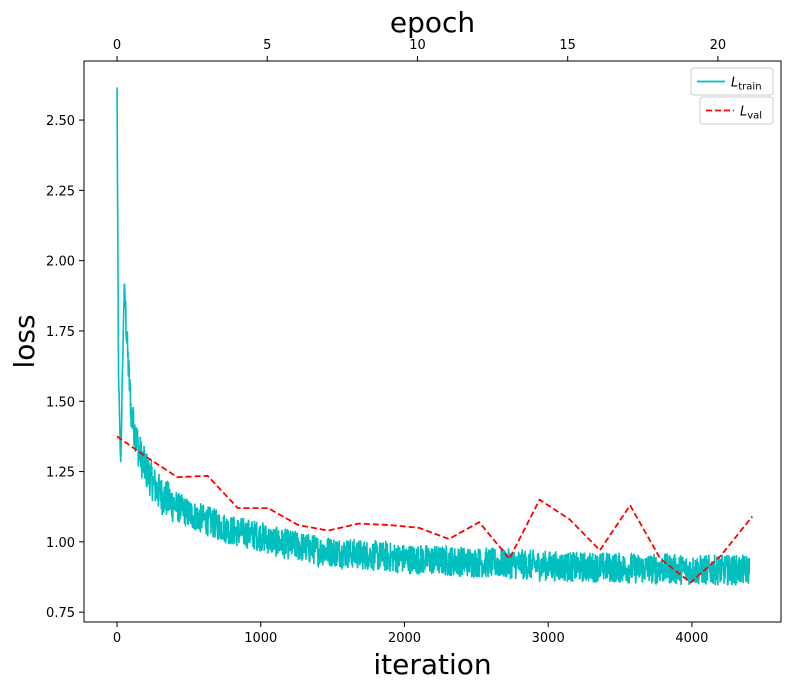  Describe the element at coordinates (60, 402) in the screenshot. I see `y-tick-label: 1.50` at that location.